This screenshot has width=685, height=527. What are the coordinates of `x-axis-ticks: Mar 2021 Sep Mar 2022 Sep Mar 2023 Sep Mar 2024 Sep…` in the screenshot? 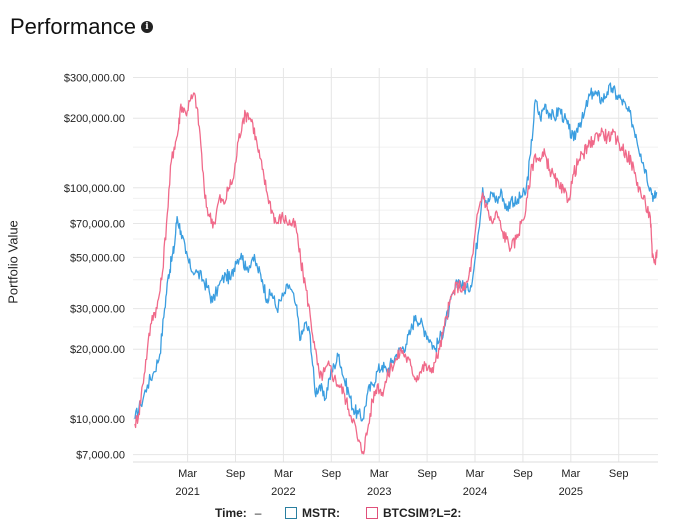 It's located at (401, 483).